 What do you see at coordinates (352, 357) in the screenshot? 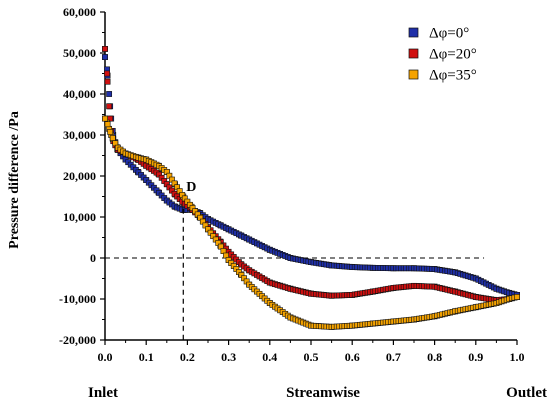
I see `x-tick-label: 0.6` at bounding box center [352, 357].